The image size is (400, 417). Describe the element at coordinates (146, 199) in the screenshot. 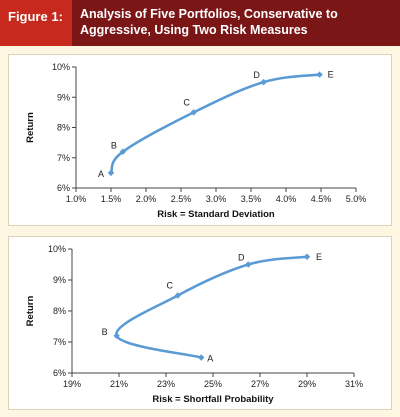

I see `x-tick-label: 2.0%` at that location.